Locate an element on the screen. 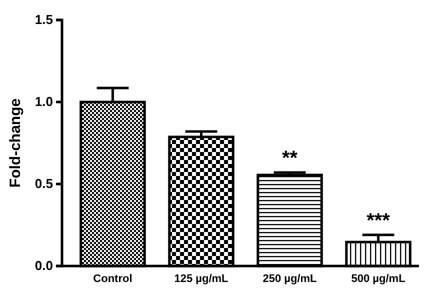 The width and height of the screenshot is (431, 294). y-tick-label: 1.5 is located at coordinates (43, 20).